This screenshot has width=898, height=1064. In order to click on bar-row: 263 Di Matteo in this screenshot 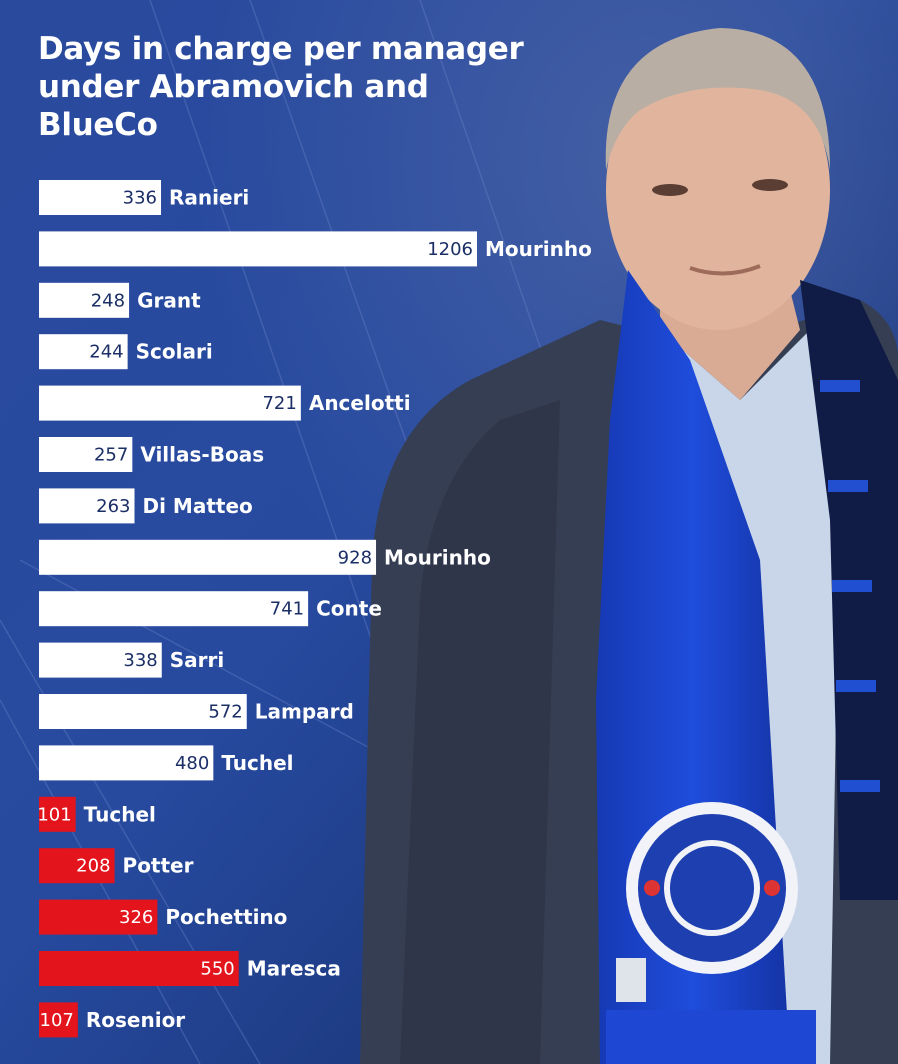, I will do `click(146, 506)`.